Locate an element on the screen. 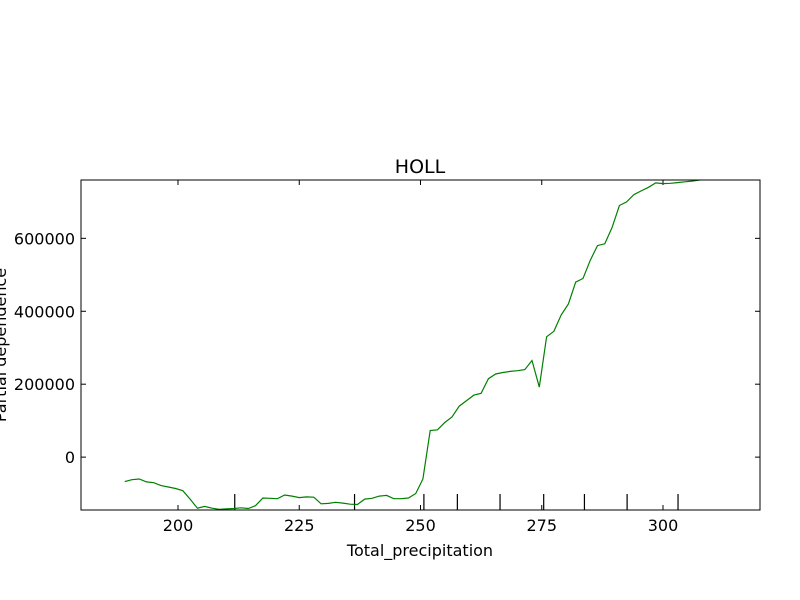 The height and width of the screenshot is (600, 800). decile-ticks is located at coordinates (456, 502).